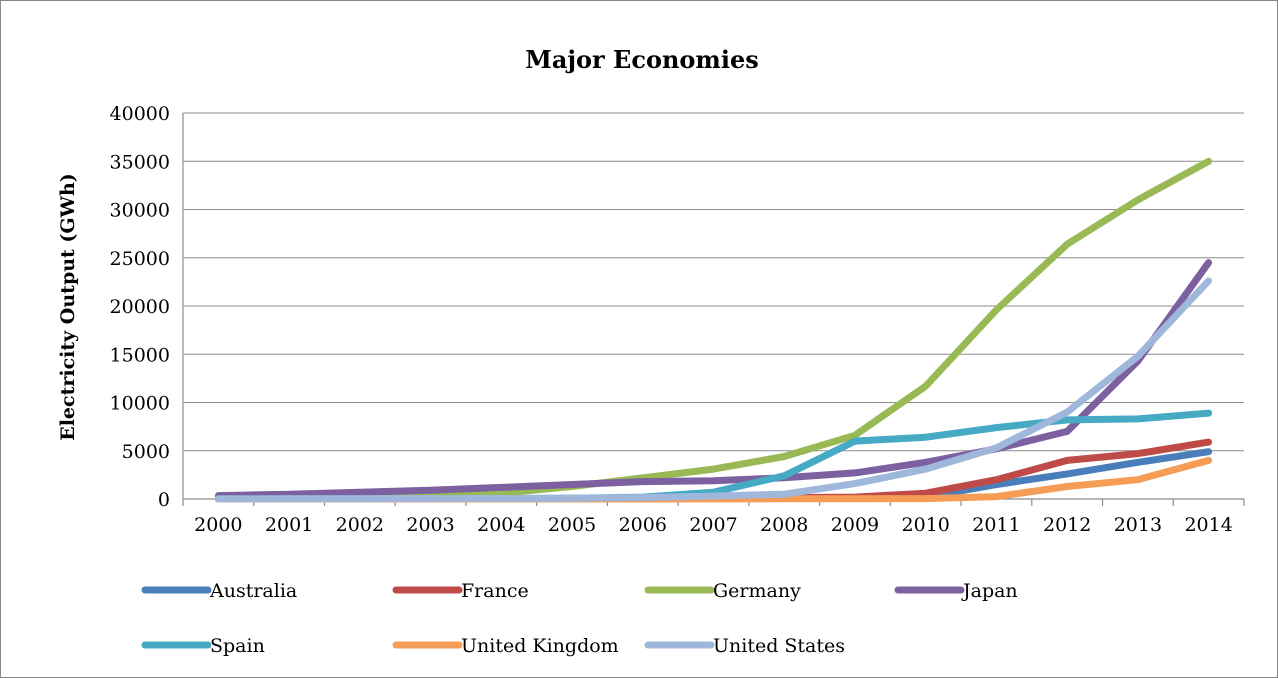 The image size is (1278, 678). Describe the element at coordinates (540, 646) in the screenshot. I see `legend-label: United Kingdom` at that location.